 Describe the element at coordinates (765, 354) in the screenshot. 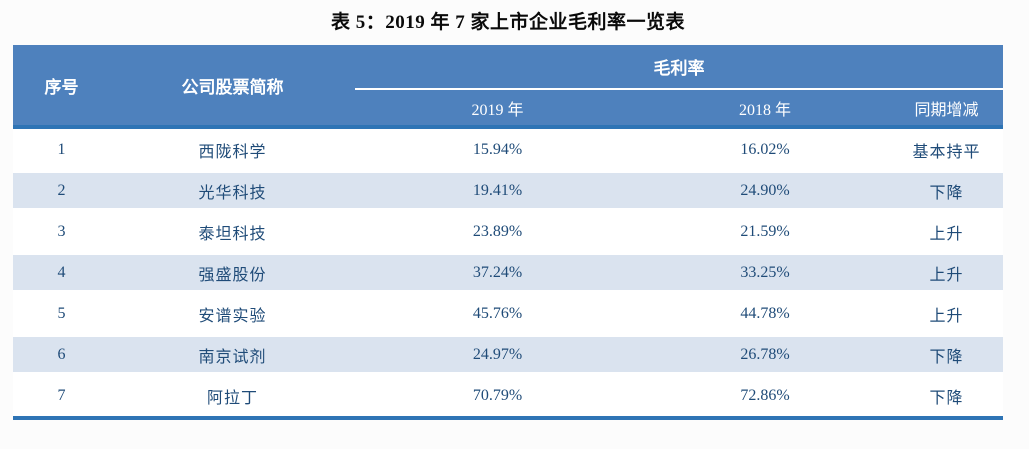

I see `cell-margin-2018: 26.78%` at that location.